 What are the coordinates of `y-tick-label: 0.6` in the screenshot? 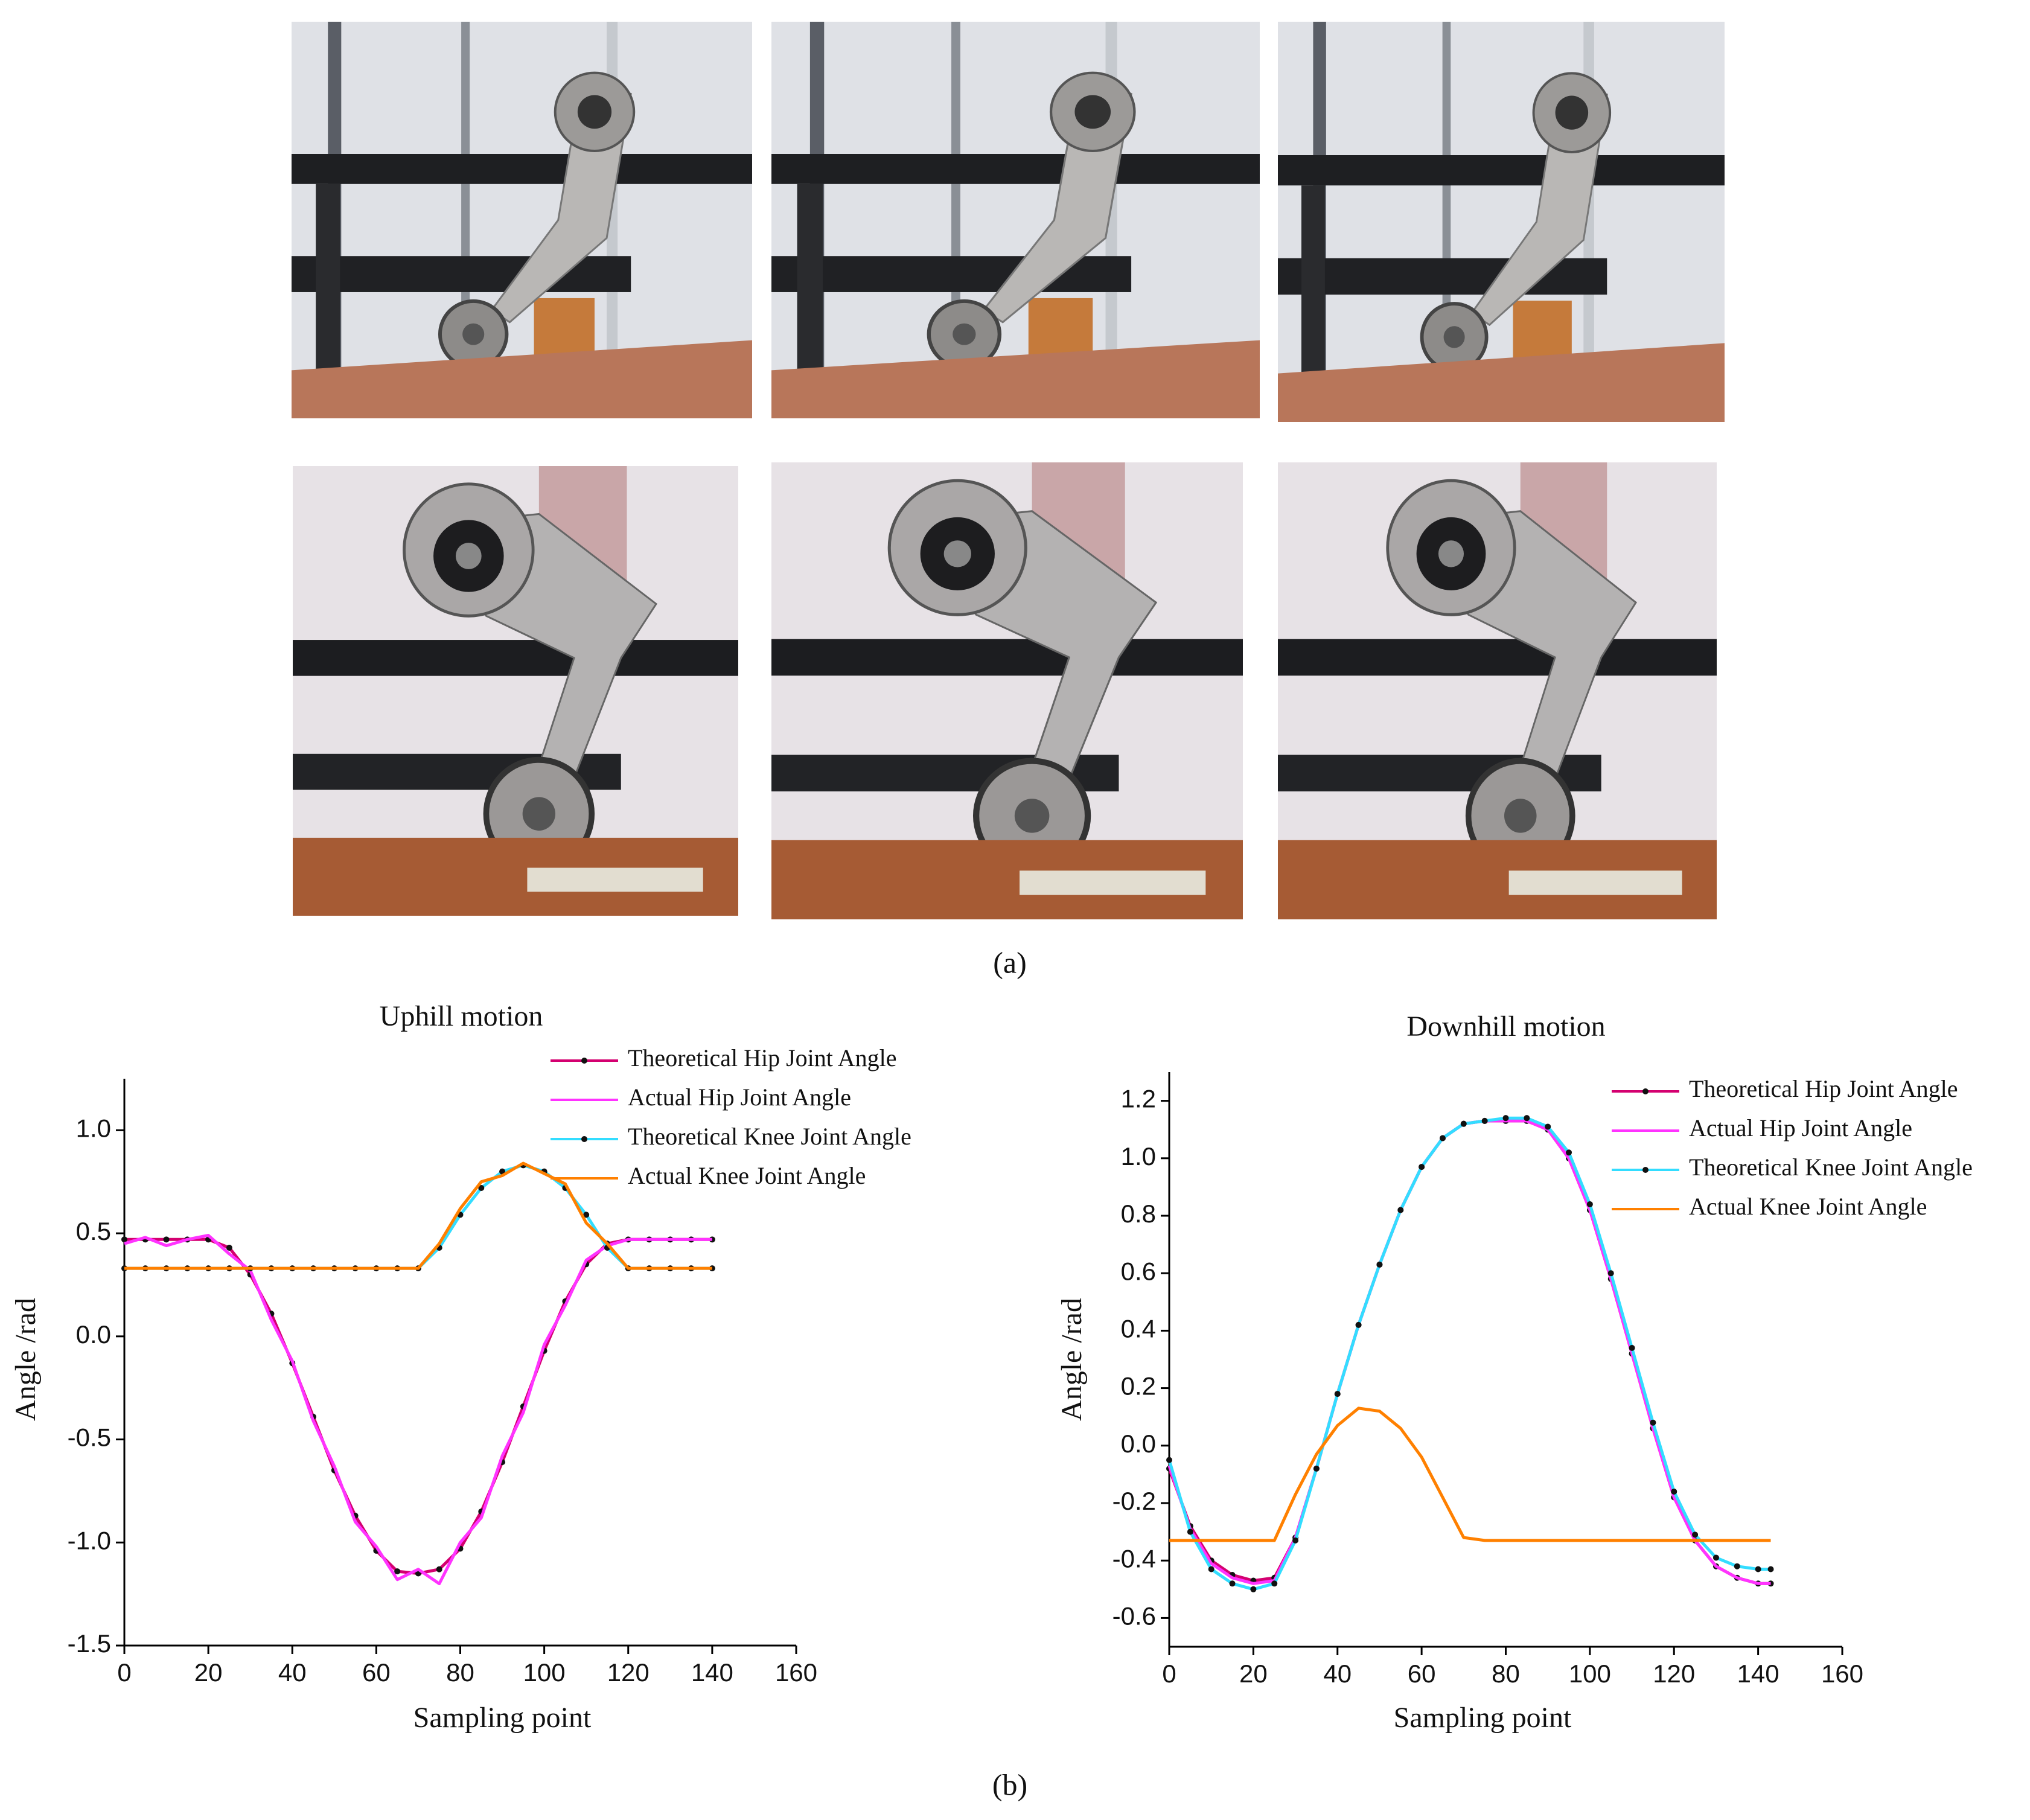 It's located at (1138, 1271).